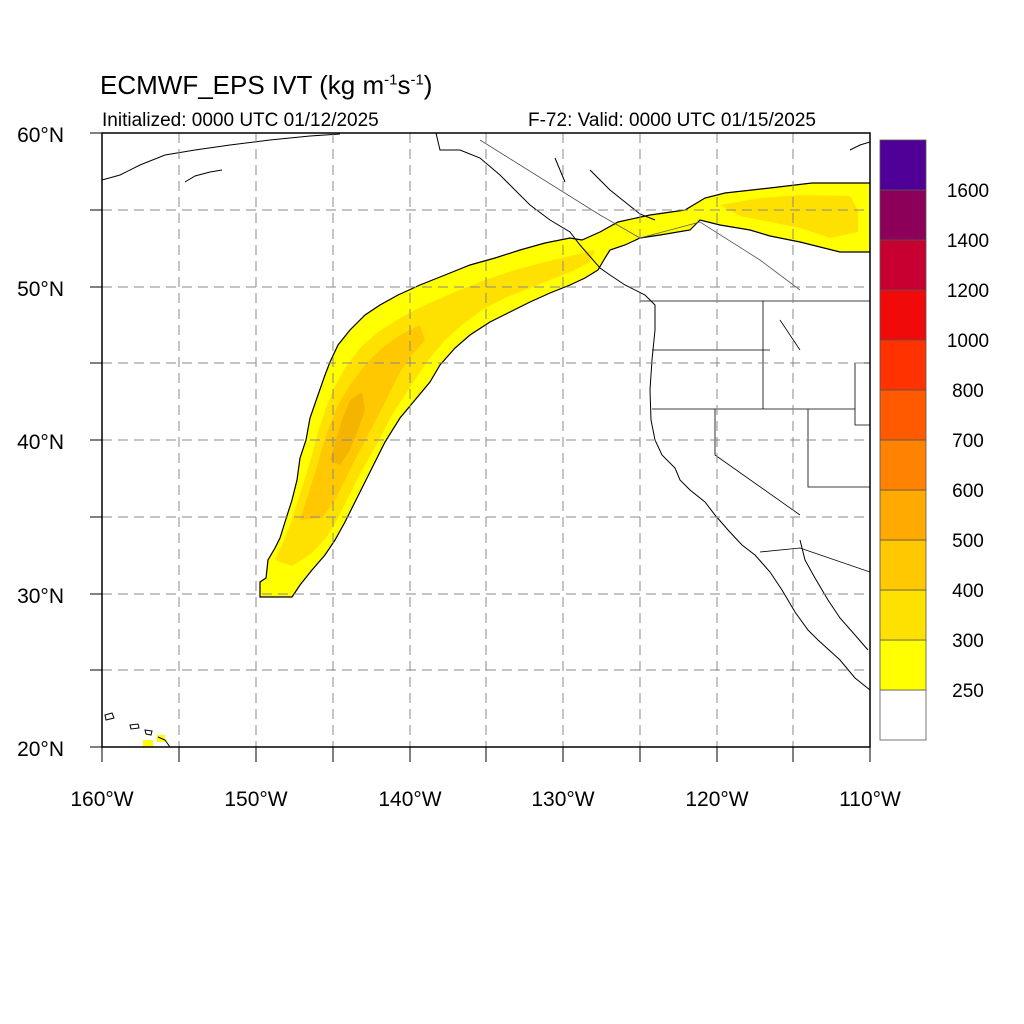 The width and height of the screenshot is (1024, 1024). I want to click on lon-label-160: 160°W, so click(101, 799).